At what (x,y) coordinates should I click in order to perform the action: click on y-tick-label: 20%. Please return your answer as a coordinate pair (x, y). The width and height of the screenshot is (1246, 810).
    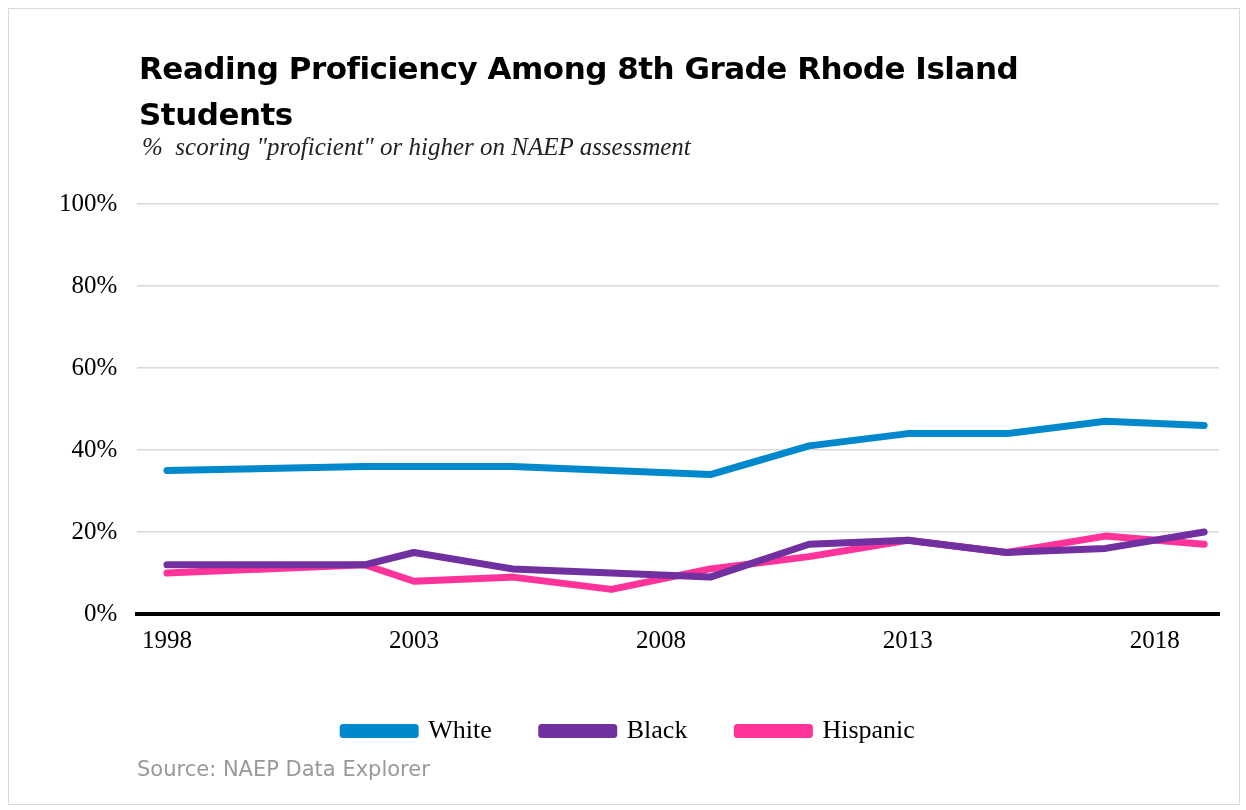
    Looking at the image, I should click on (94, 530).